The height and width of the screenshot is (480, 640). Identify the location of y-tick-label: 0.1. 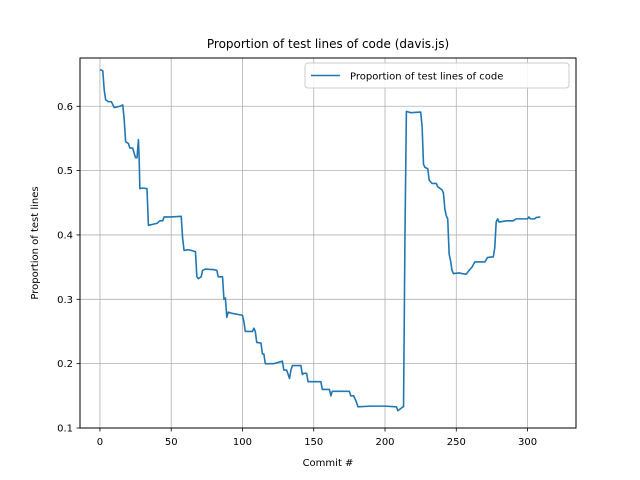
(65, 429).